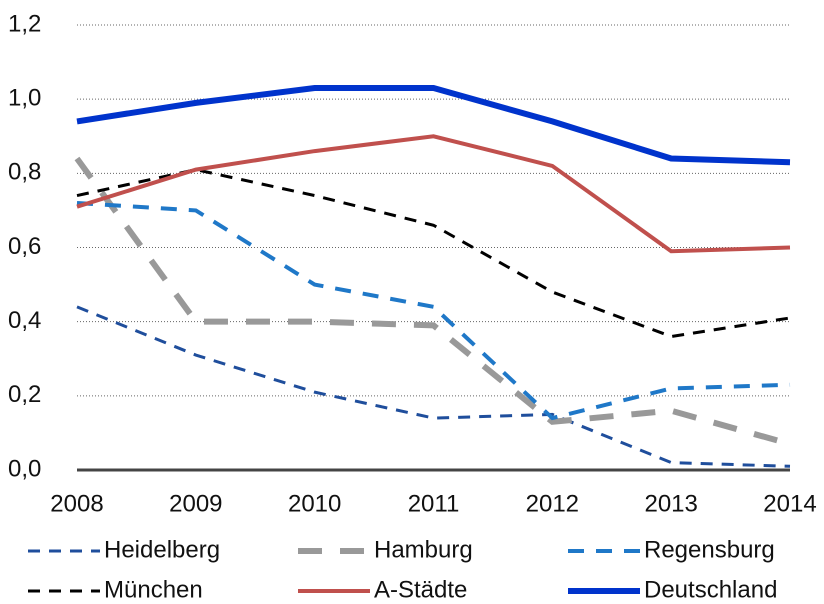 The height and width of the screenshot is (604, 824). What do you see at coordinates (710, 589) in the screenshot?
I see `legend-label: Deutschland` at bounding box center [710, 589].